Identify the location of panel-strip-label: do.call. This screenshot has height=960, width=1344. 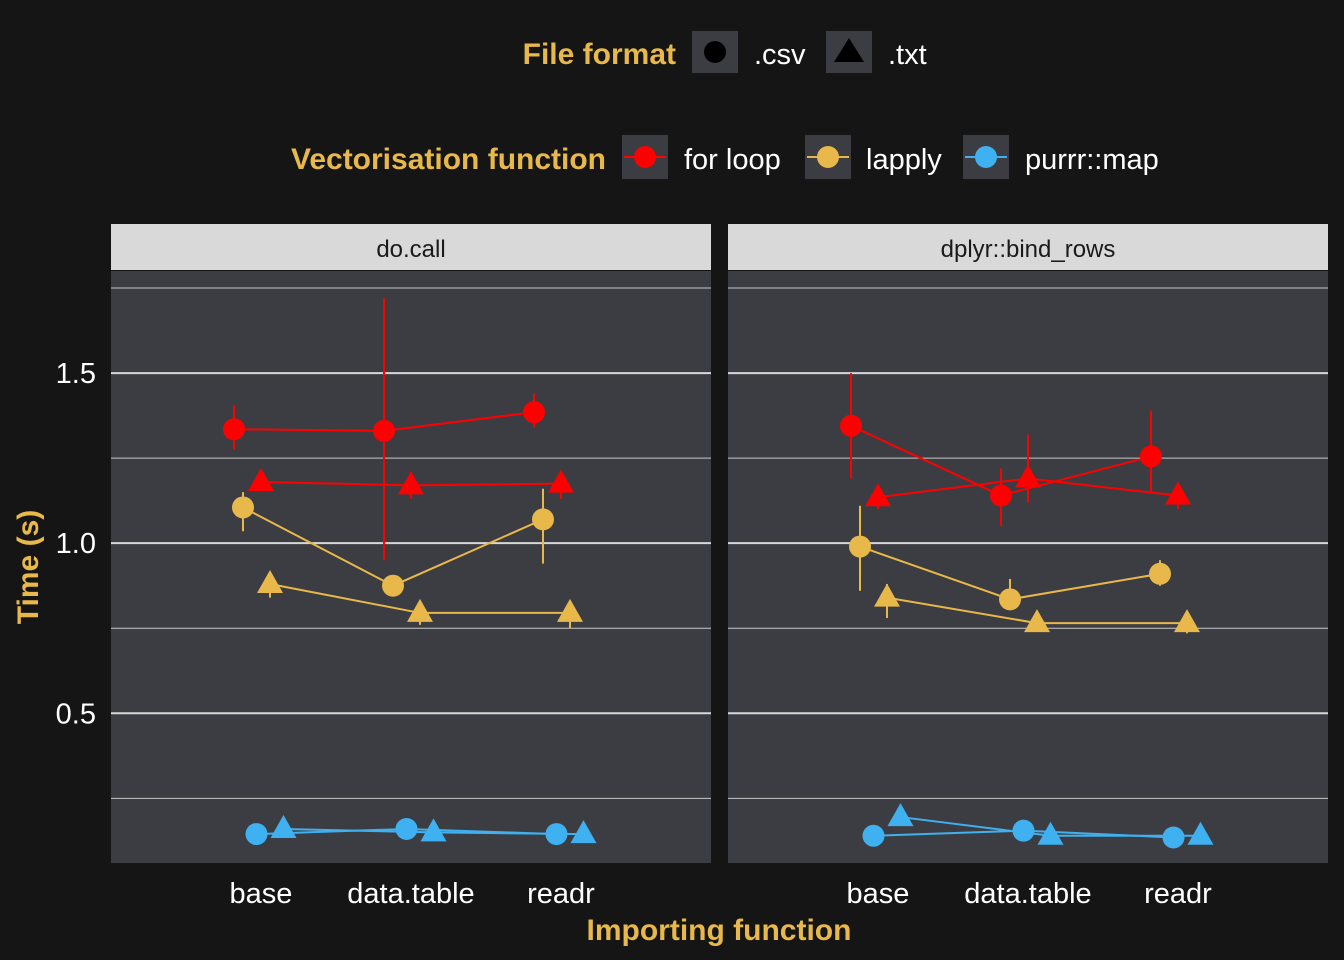
(410, 249).